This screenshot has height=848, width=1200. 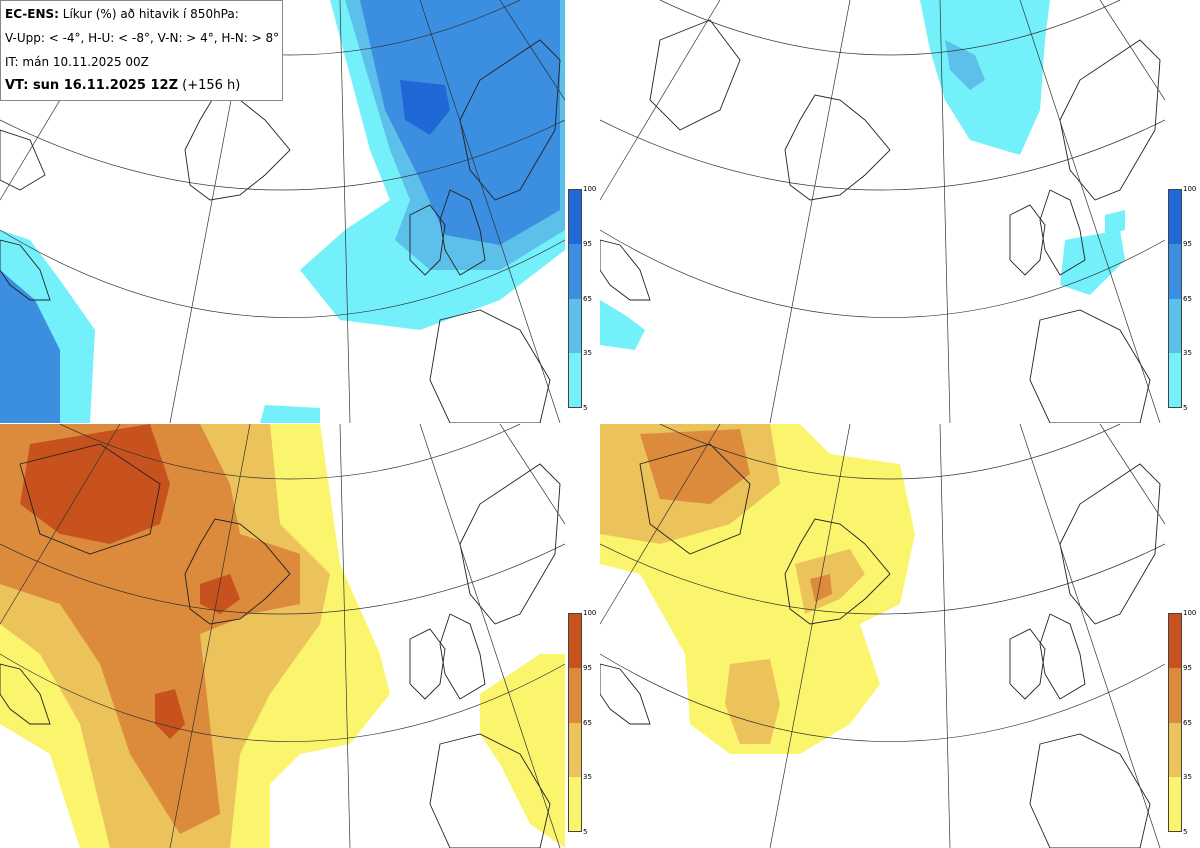 What do you see at coordinates (752, 701) in the screenshot?
I see `prob-field-mid-south` at bounding box center [752, 701].